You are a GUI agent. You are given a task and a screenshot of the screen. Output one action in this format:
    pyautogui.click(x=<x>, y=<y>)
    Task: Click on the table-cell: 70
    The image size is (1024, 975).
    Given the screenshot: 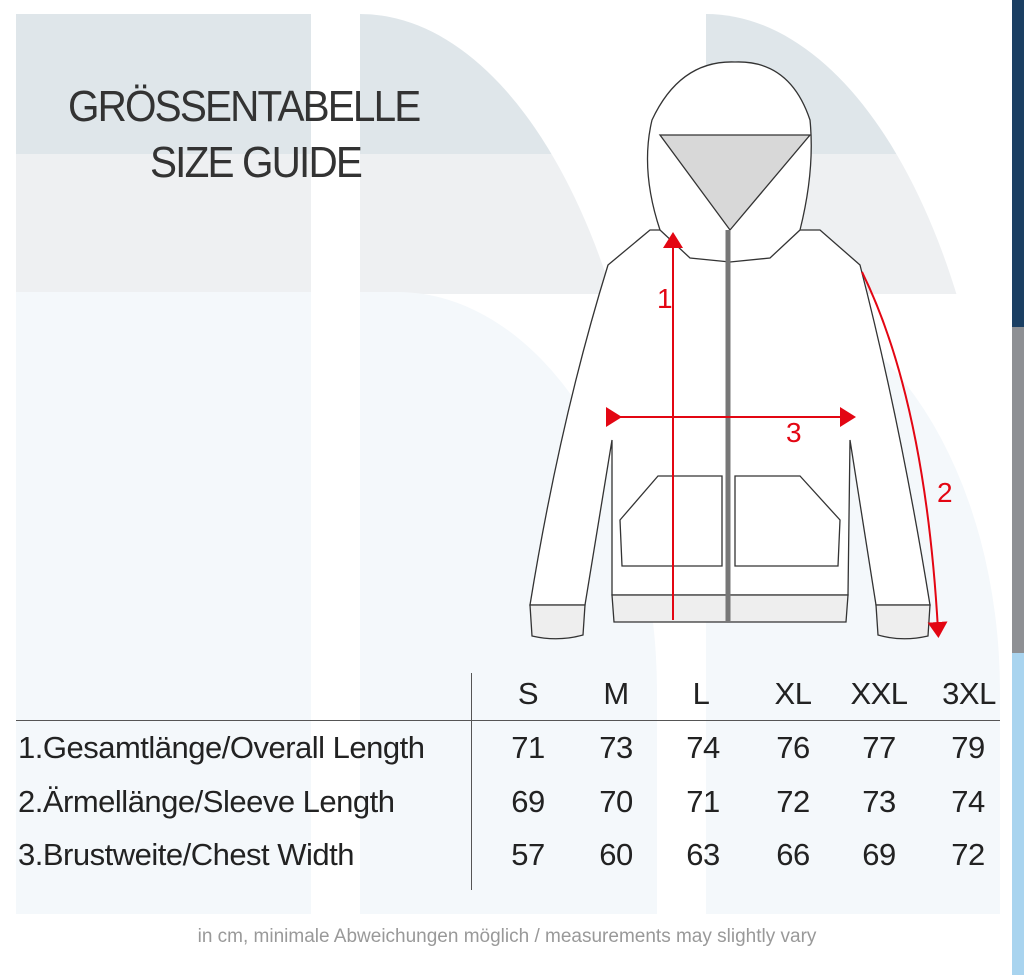 What is the action you would take?
    pyautogui.click(x=616, y=801)
    